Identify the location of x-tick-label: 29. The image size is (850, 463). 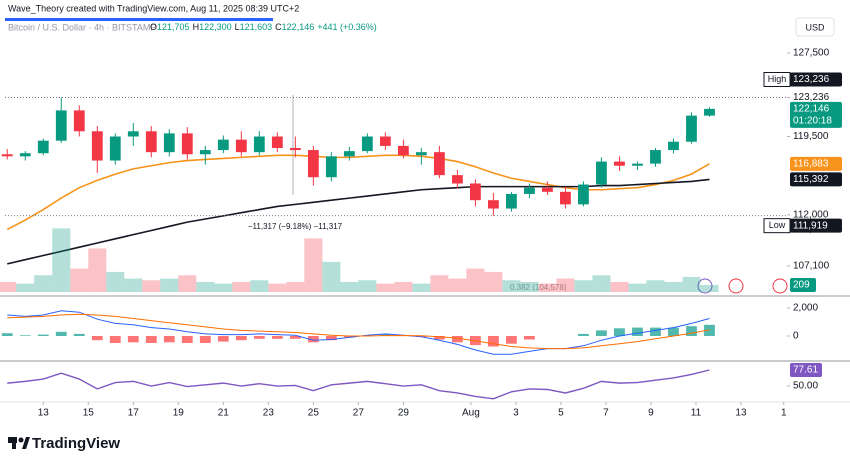
(404, 413).